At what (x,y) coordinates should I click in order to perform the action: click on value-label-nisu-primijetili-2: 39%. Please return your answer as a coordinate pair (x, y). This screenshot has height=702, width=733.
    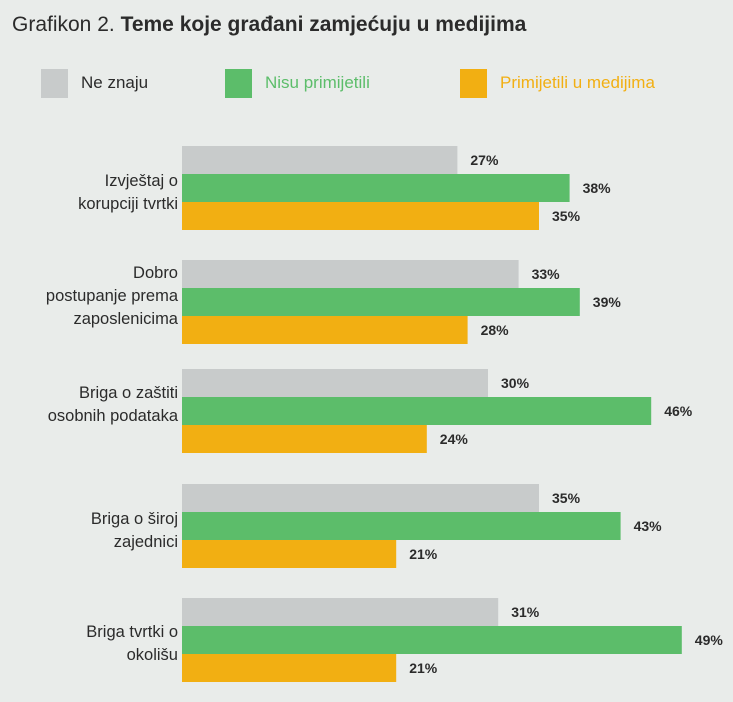
    Looking at the image, I should click on (607, 302).